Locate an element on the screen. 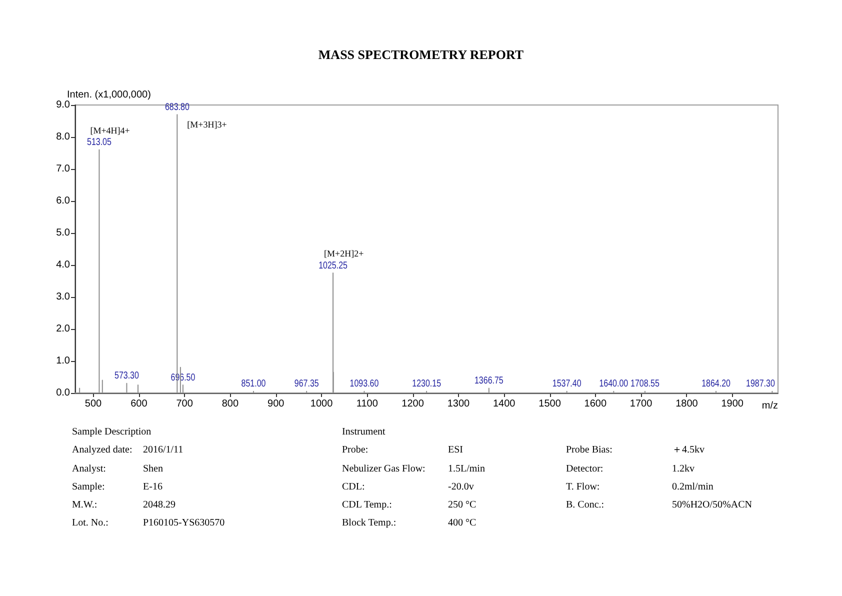  x-tick-label: 1800 is located at coordinates (687, 404).